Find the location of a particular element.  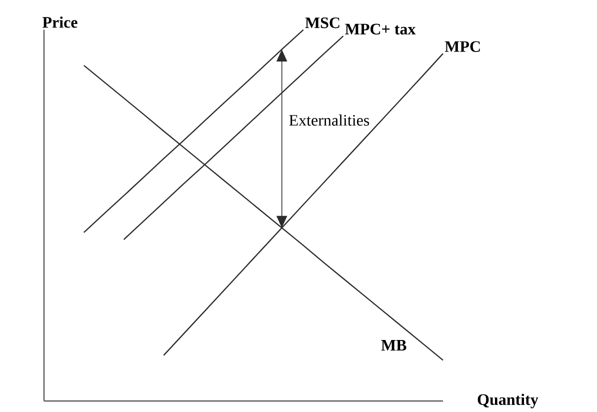

series-label: MSC is located at coordinates (322, 22).